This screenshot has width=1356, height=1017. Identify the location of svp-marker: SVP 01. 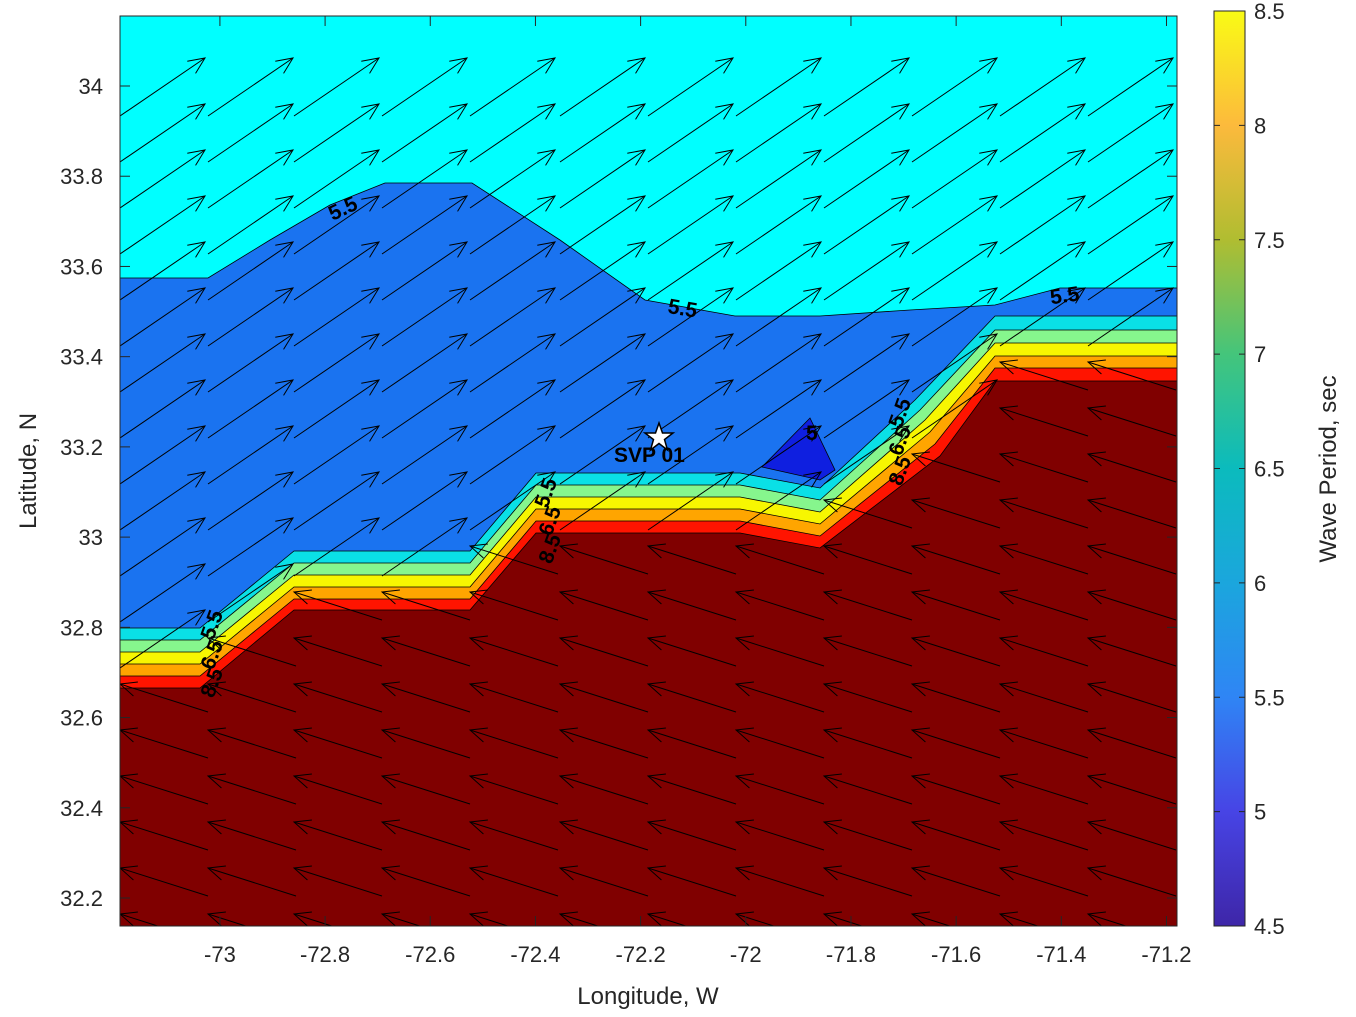
(649, 443).